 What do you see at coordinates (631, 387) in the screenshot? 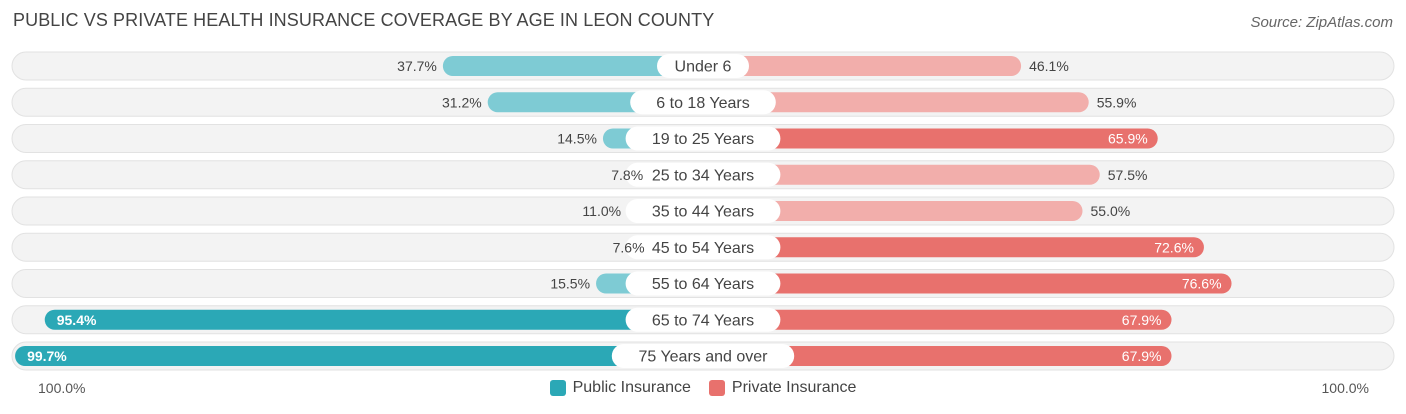
I see `legend-label-public: Public Insurance` at bounding box center [631, 387].